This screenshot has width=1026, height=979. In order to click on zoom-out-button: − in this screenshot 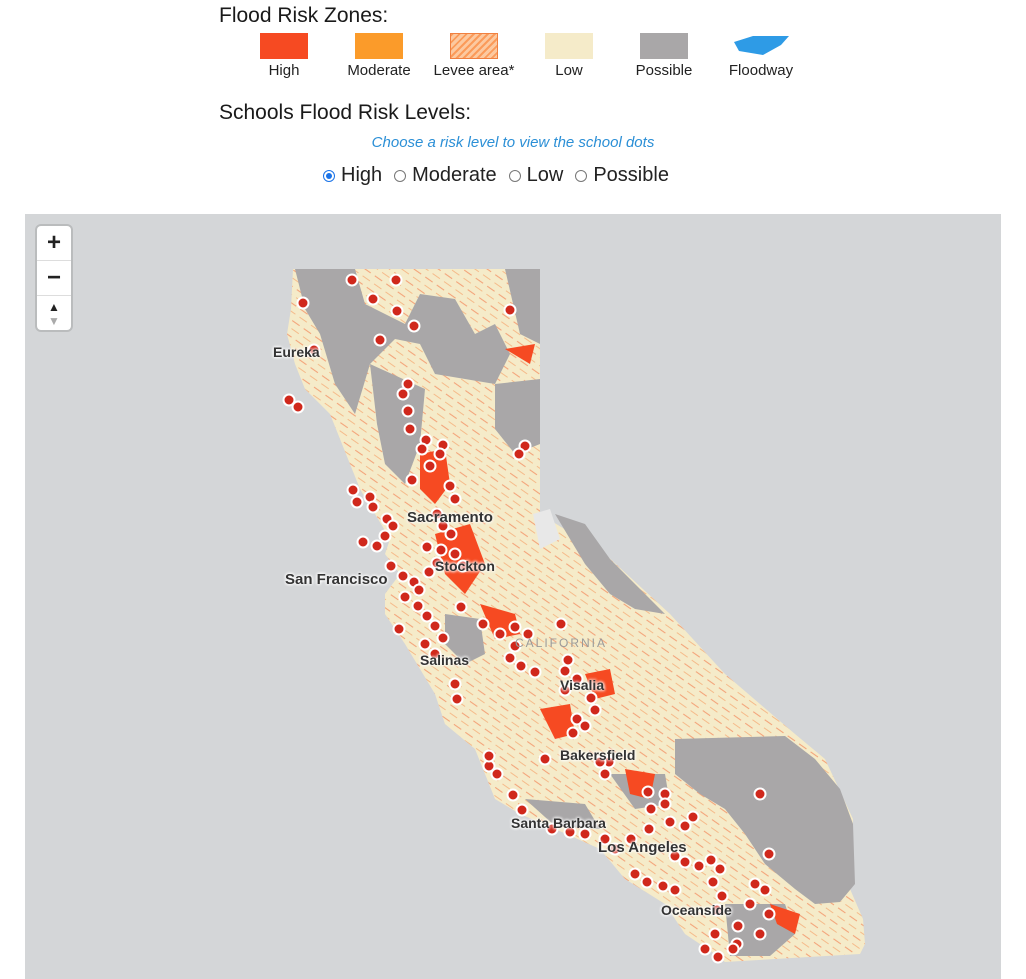, I will do `click(54, 278)`.